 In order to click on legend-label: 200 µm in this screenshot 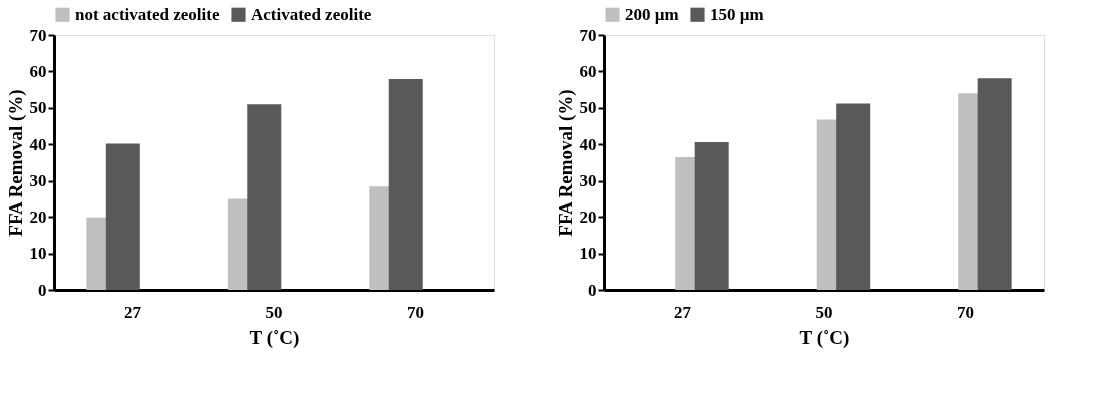, I will do `click(652, 14)`.